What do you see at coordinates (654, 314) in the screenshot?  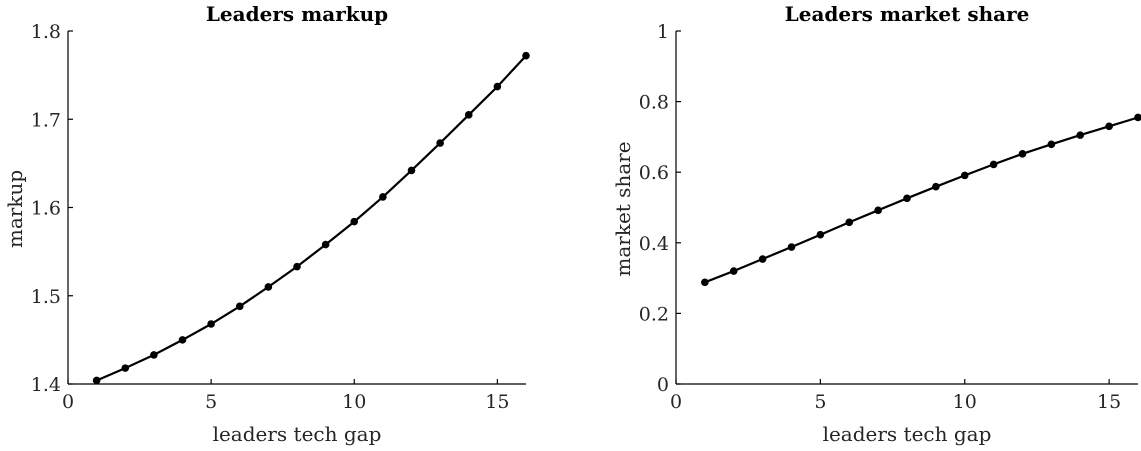 I see `y-tick-label: 0.2` at bounding box center [654, 314].